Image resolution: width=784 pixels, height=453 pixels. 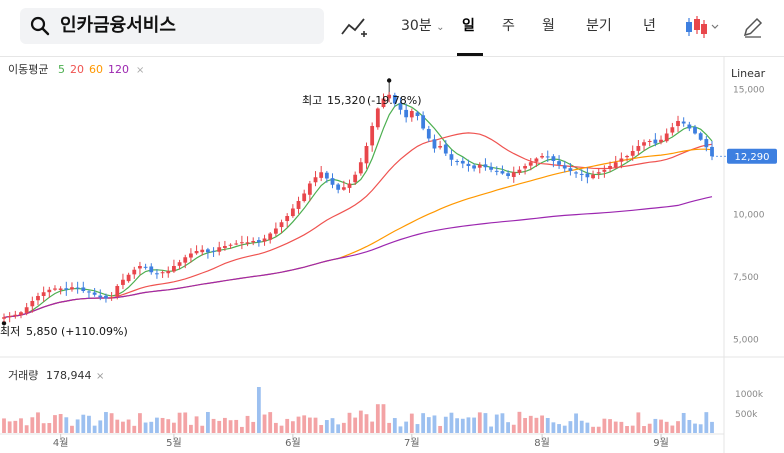 What do you see at coordinates (76, 69) in the screenshot?
I see `ma-legend: 이동평균 5 20 60 120 ×` at bounding box center [76, 69].